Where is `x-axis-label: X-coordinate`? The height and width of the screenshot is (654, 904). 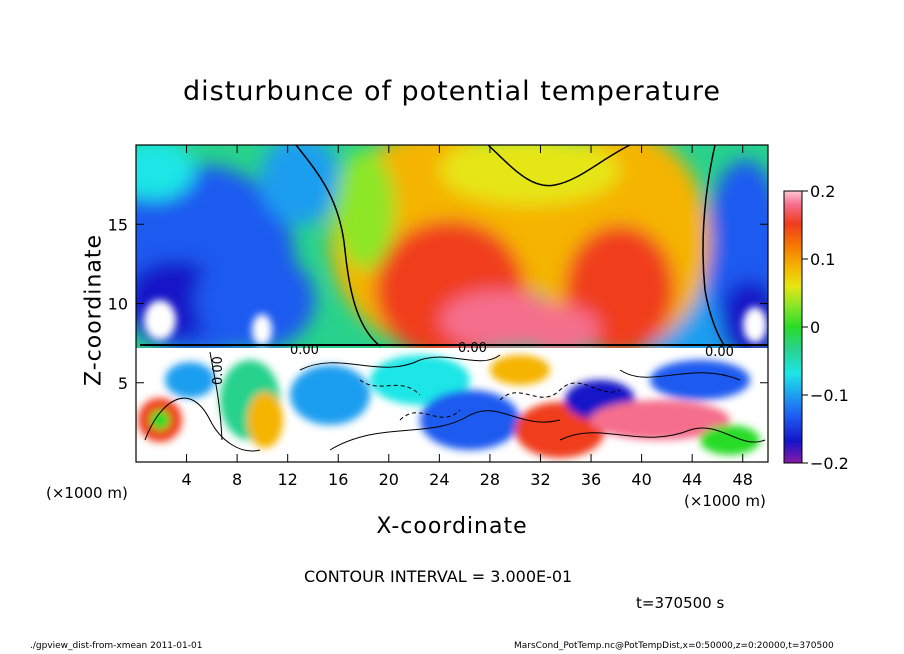 x-axis-label: X-coordinate is located at coordinates (452, 526).